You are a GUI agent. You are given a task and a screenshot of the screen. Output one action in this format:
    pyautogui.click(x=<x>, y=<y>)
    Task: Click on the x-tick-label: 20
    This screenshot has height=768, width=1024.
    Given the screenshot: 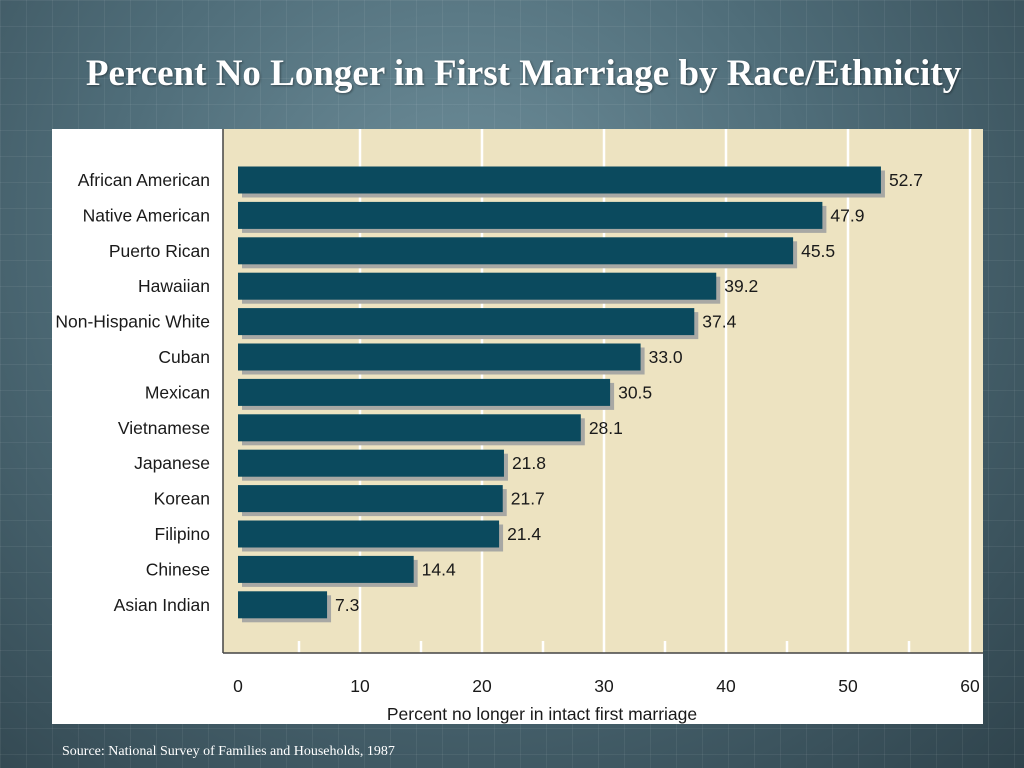 What is the action you would take?
    pyautogui.click(x=482, y=686)
    